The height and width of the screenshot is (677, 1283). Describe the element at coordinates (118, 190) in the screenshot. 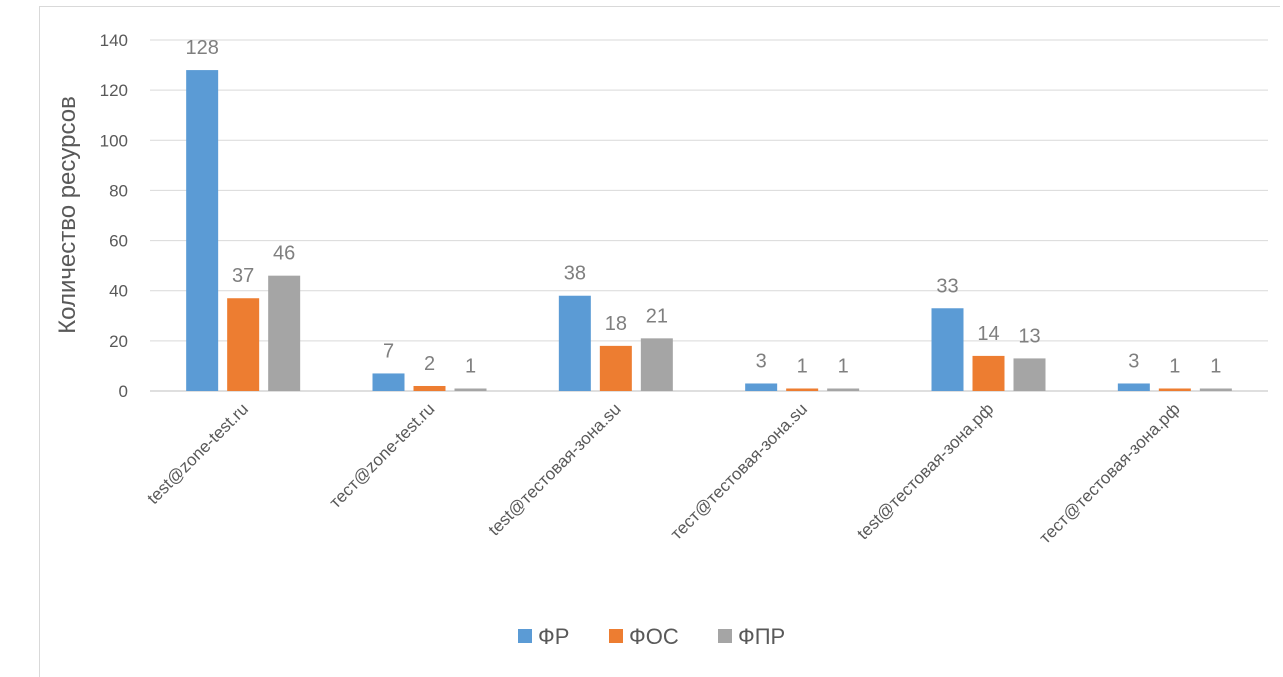

I see `y-tick-label: 80` at that location.